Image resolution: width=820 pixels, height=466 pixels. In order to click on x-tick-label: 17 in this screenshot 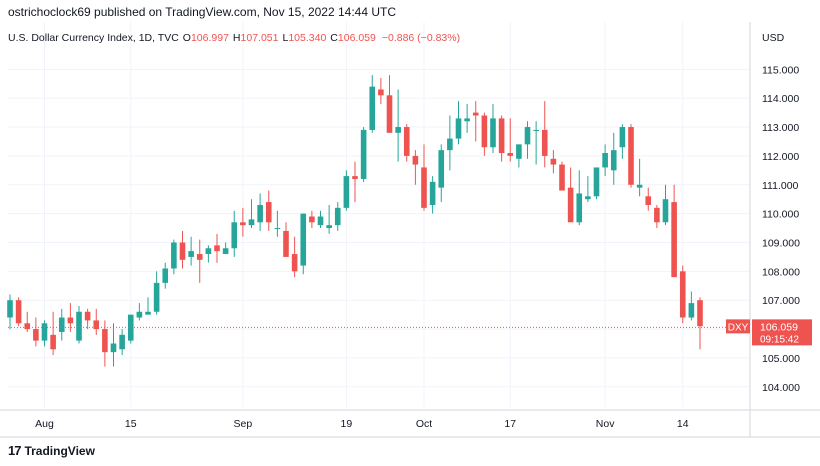, I will do `click(510, 424)`.